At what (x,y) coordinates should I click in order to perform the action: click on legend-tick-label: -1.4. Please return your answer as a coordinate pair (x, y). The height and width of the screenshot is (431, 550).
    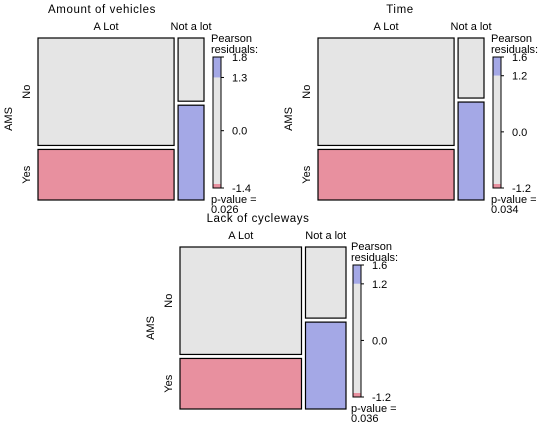
    Looking at the image, I should click on (241, 189).